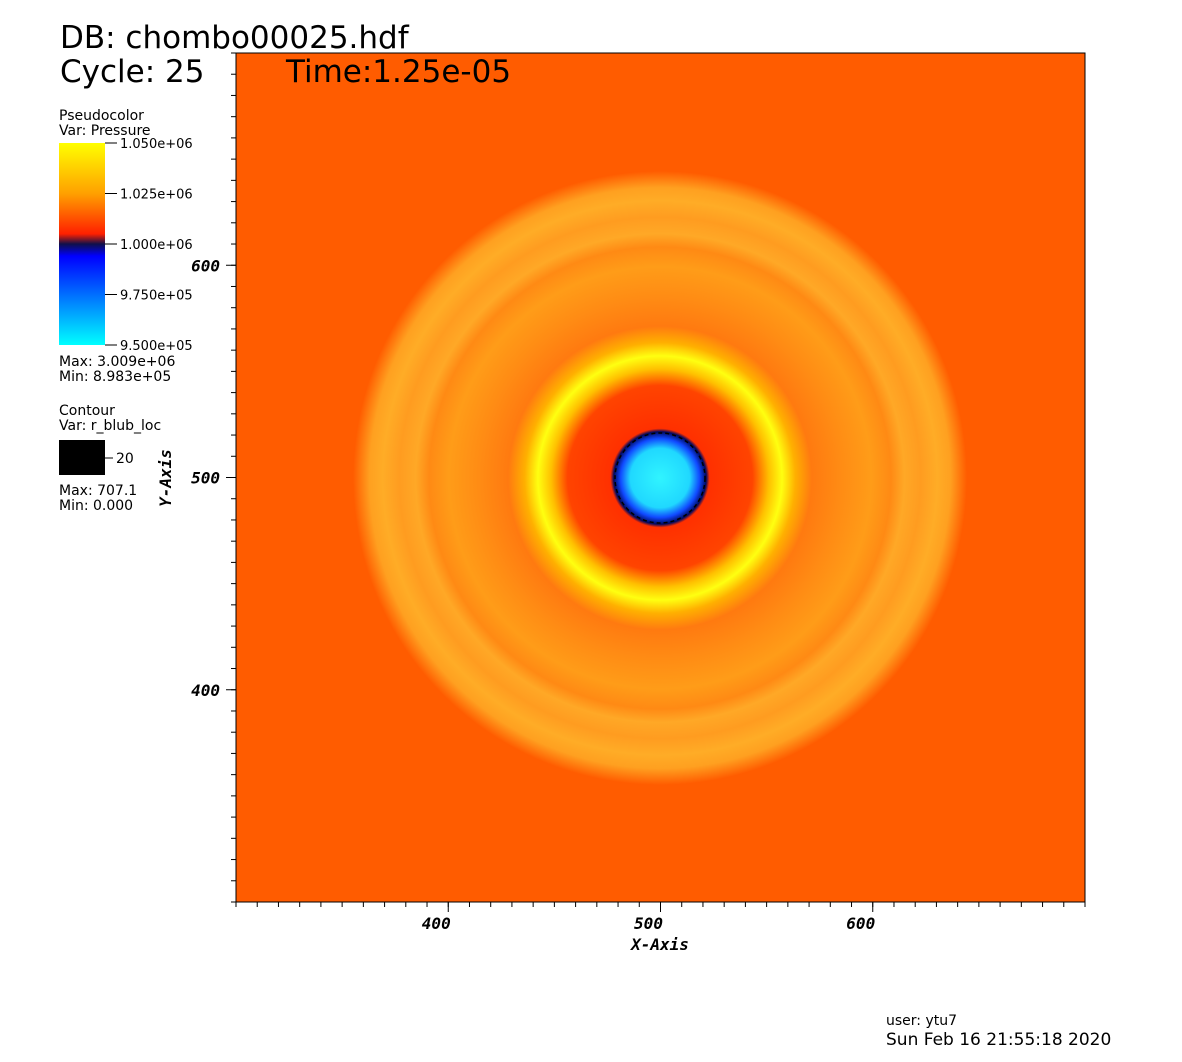 The image size is (1182, 1062). I want to click on legend-var: Var: Pressure, so click(105, 131).